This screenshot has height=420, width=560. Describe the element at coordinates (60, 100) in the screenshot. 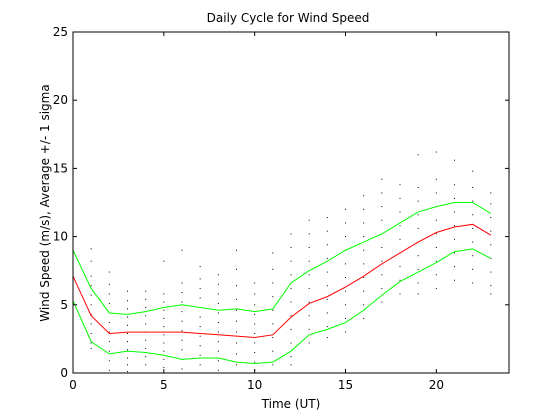

I see `y-tick-label: 20` at that location.